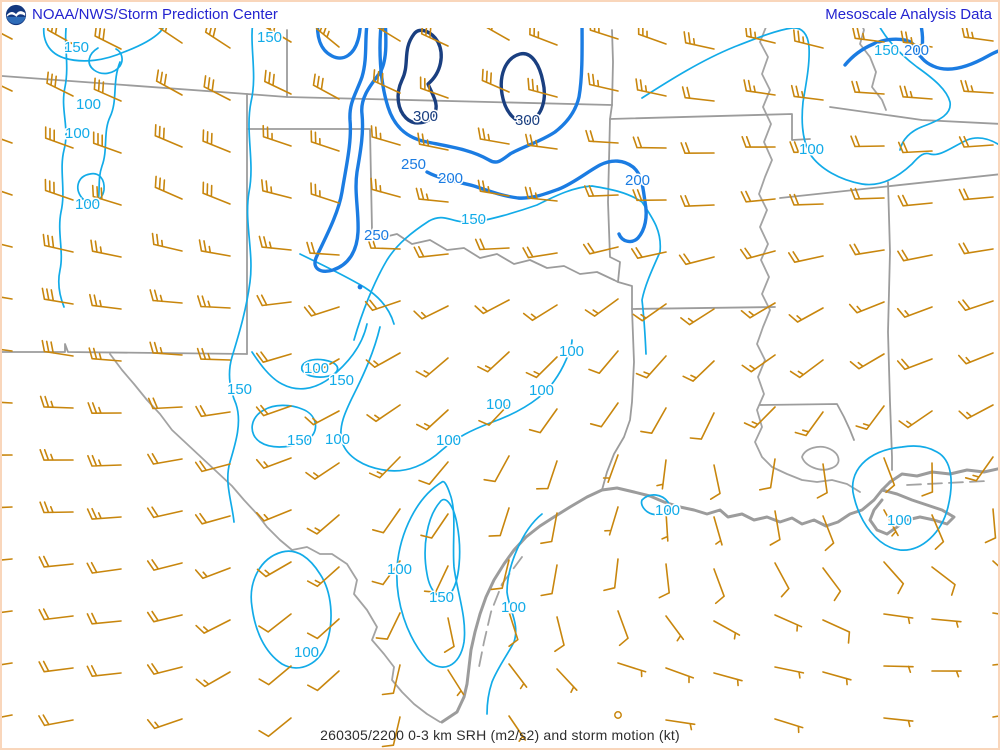 The width and height of the screenshot is (1000, 750). Describe the element at coordinates (872, 63) in the screenshot. I see `tennessee-river` at that location.